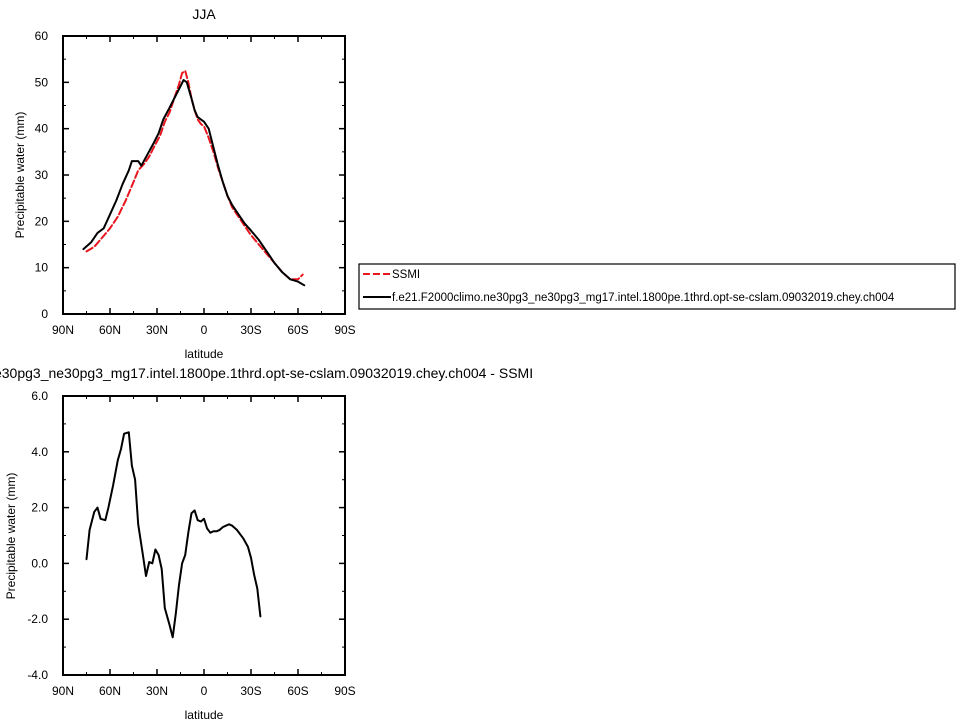 This screenshot has width=960, height=725. I want to click on y-tick-label: 20, so click(42, 221).